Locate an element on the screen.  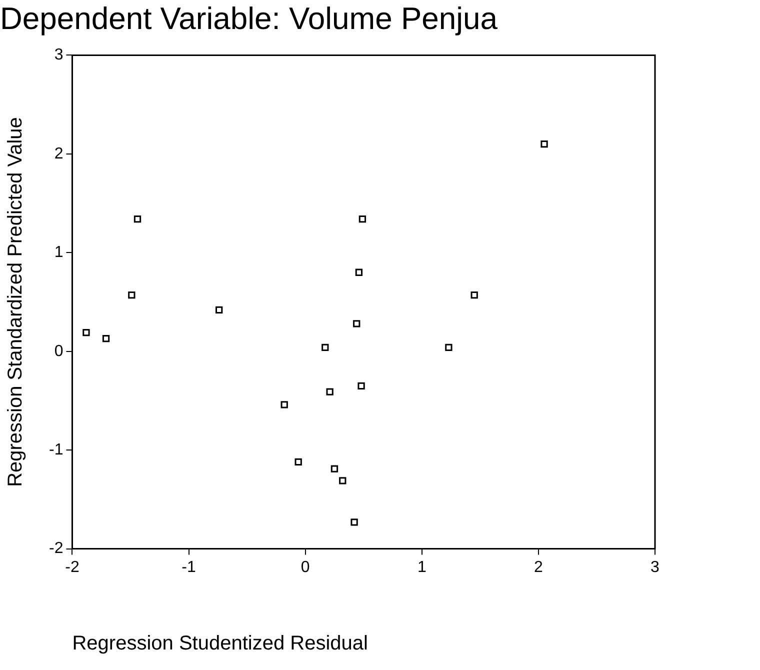
y-tick-label: 2 is located at coordinates (59, 153).